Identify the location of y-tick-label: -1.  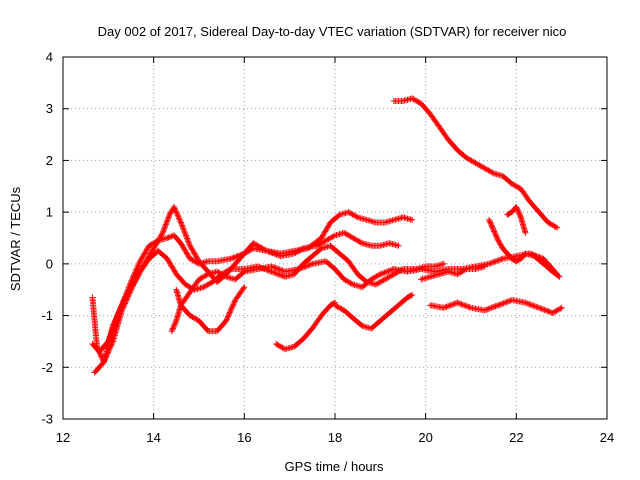
(47, 315).